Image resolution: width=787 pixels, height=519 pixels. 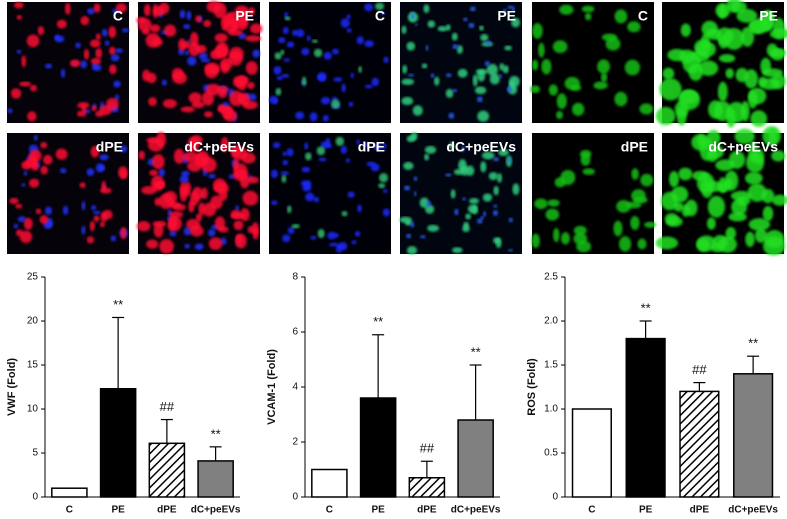 What do you see at coordinates (109, 147) in the screenshot?
I see `panel-label: dPE` at bounding box center [109, 147].